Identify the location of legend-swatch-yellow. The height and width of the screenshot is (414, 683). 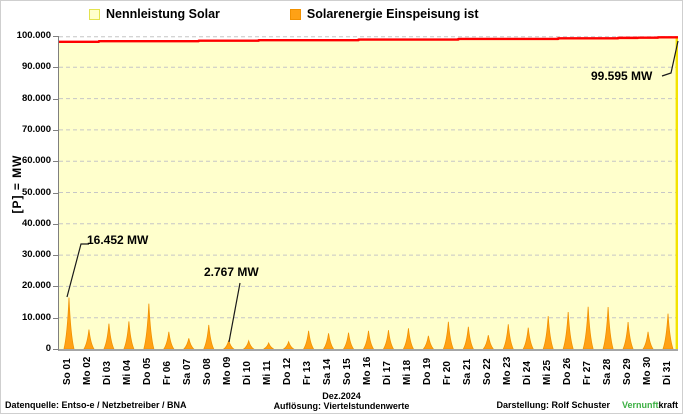
(94, 14).